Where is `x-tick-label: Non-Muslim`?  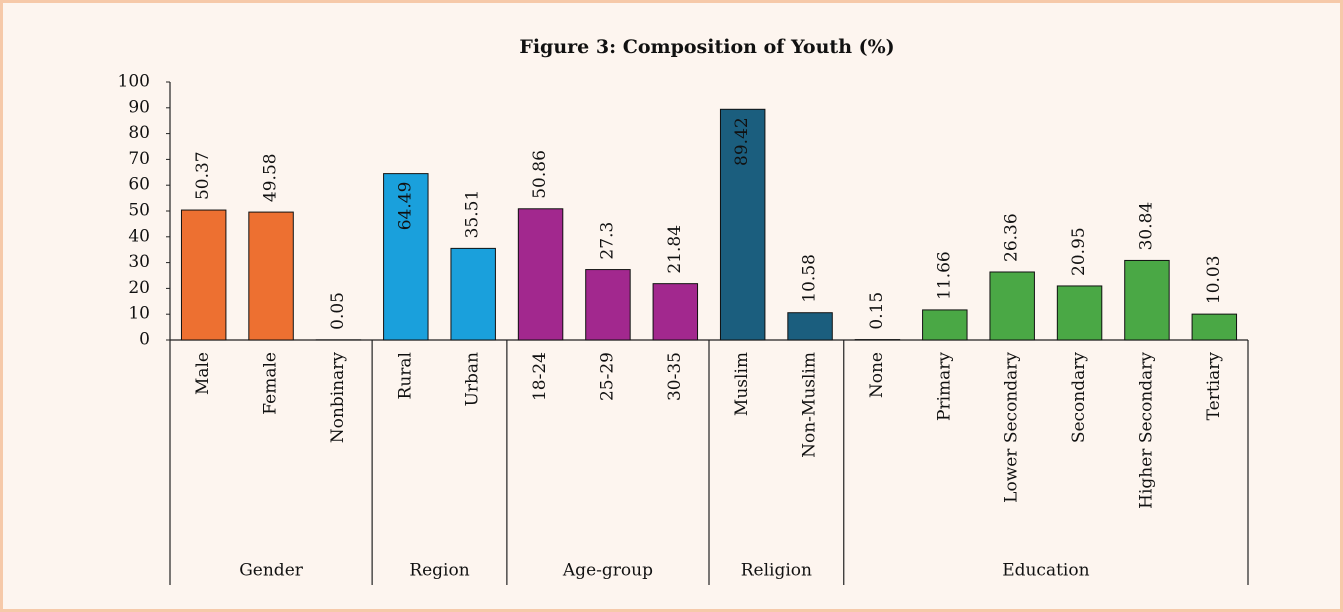 x-tick-label: Non-Muslim is located at coordinates (810, 405).